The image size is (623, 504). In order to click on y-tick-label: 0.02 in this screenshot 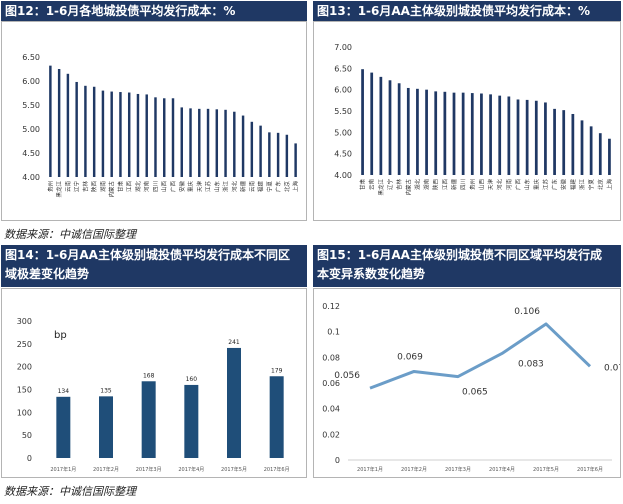, I will do `click(331, 434)`.